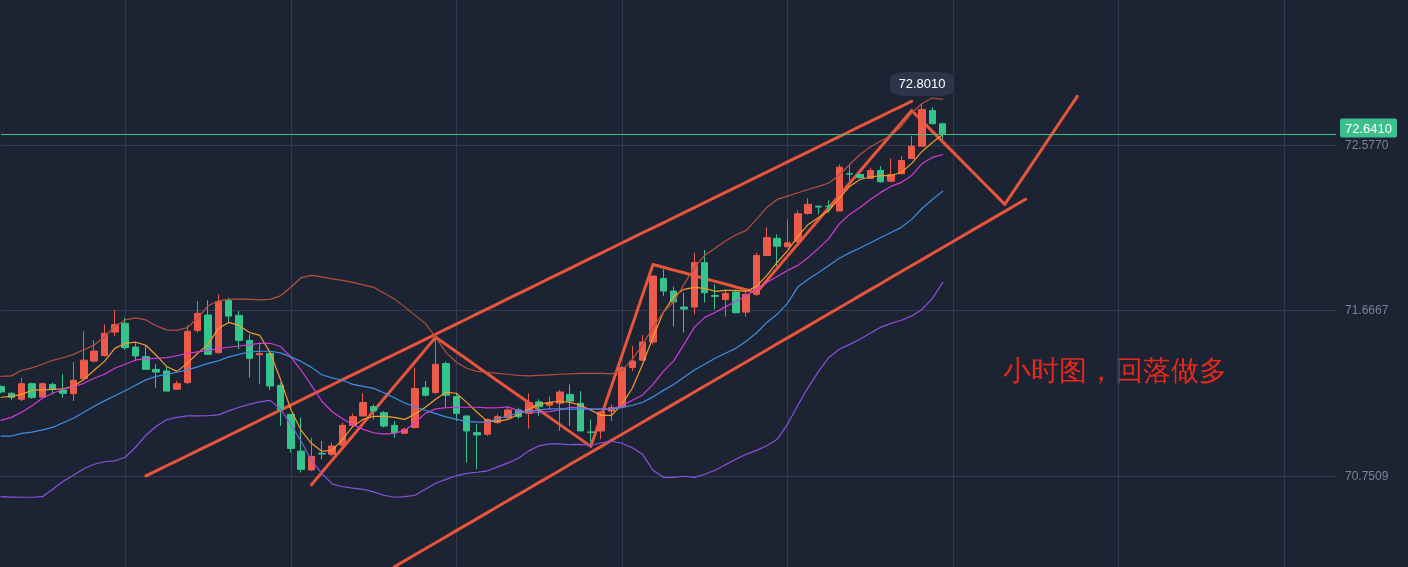 The image size is (1408, 567). I want to click on y-tick-label: 71.6667, so click(1367, 310).